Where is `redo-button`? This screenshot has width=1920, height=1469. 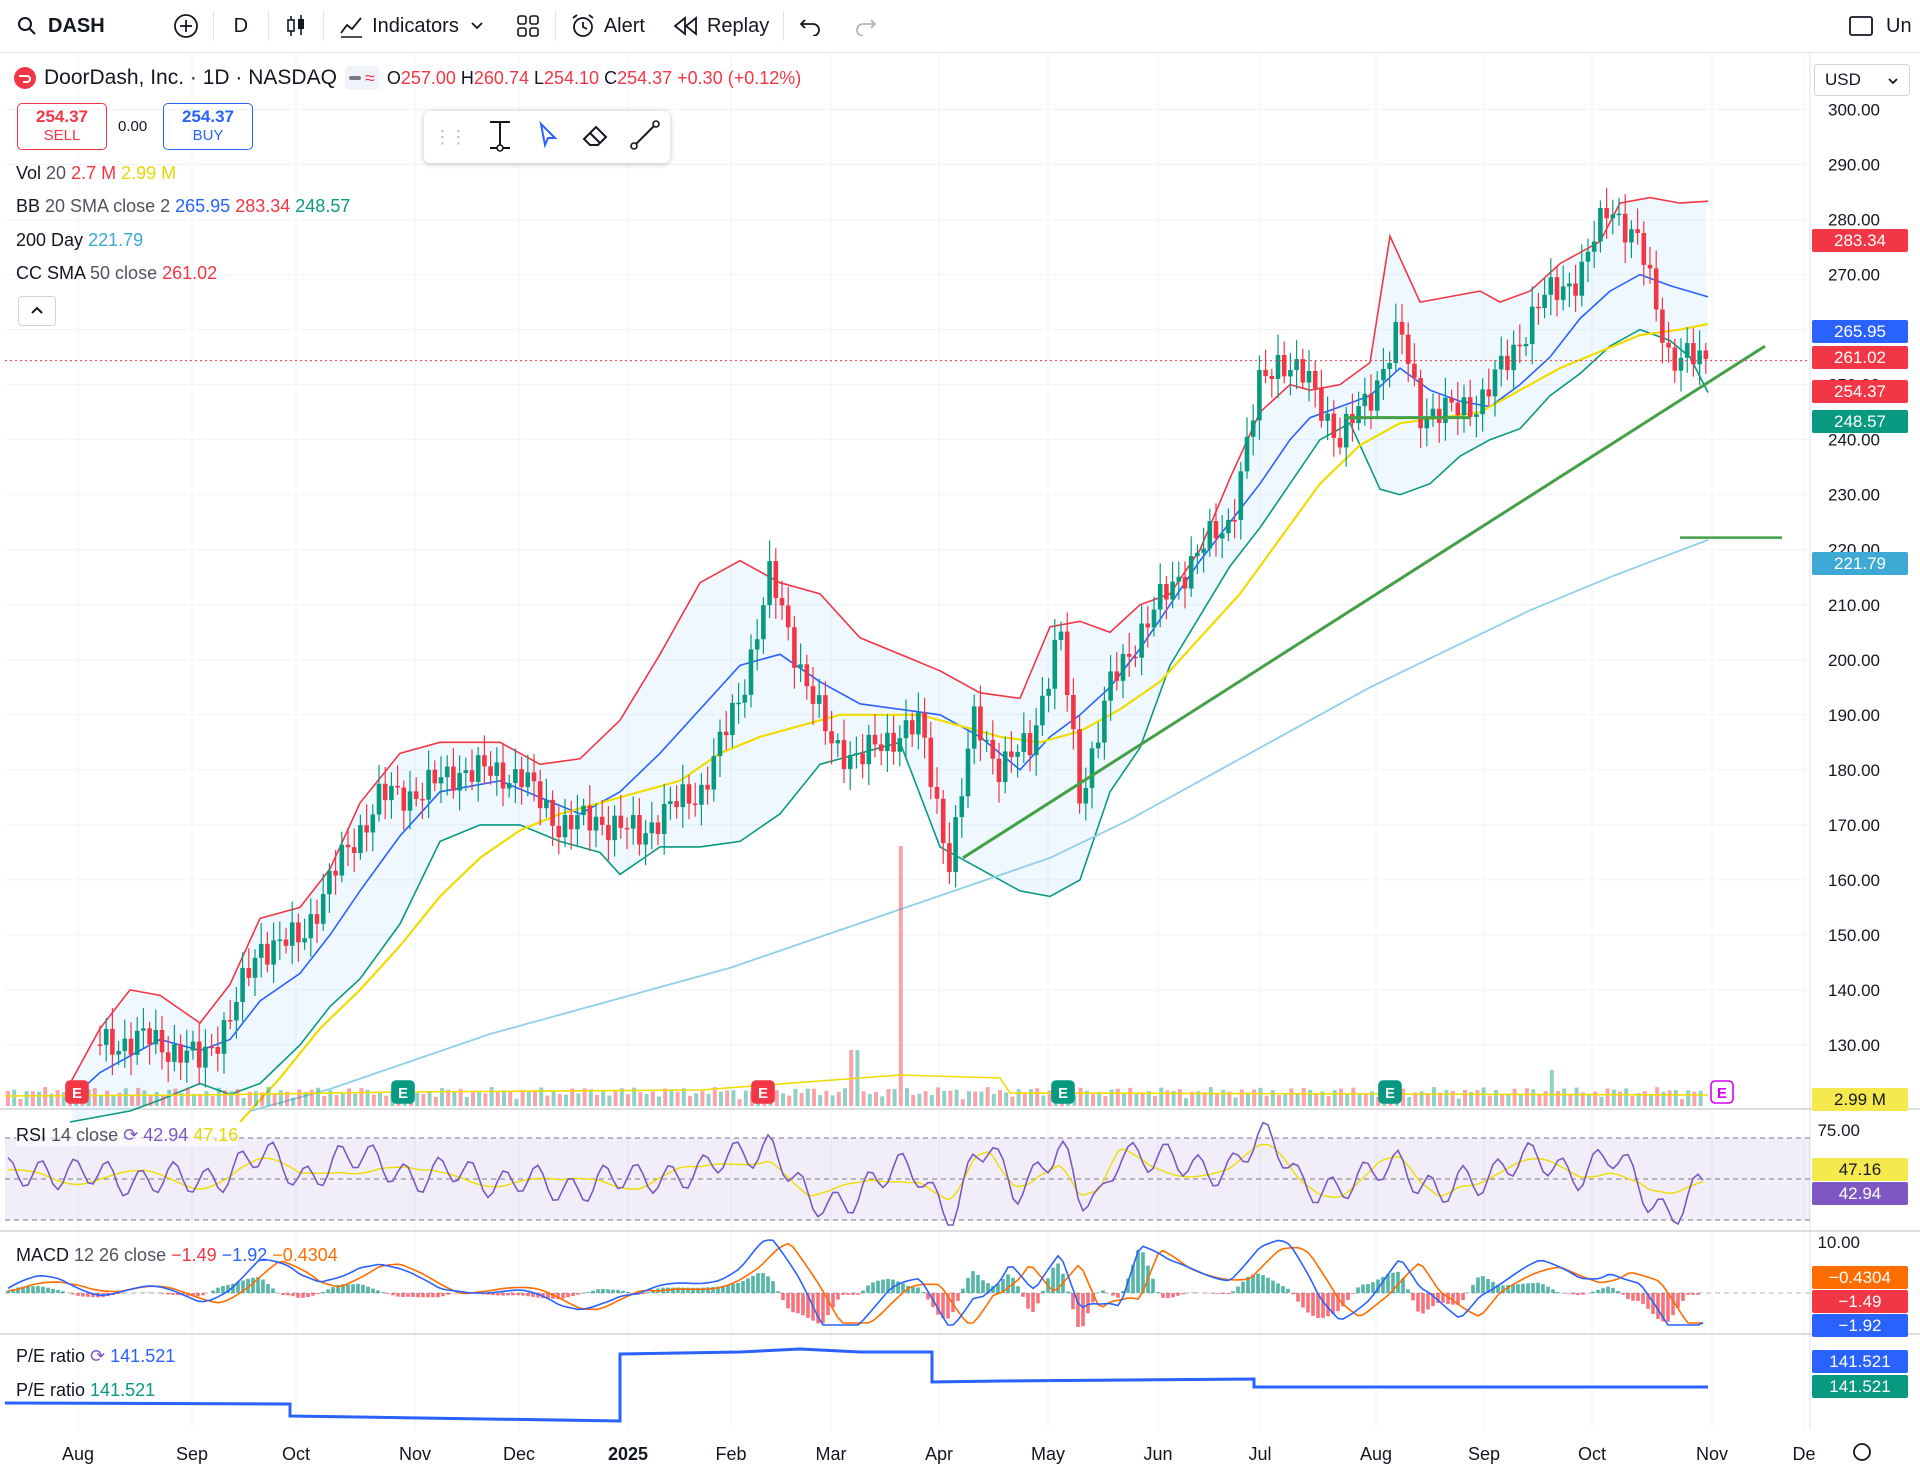 redo-button is located at coordinates (865, 26).